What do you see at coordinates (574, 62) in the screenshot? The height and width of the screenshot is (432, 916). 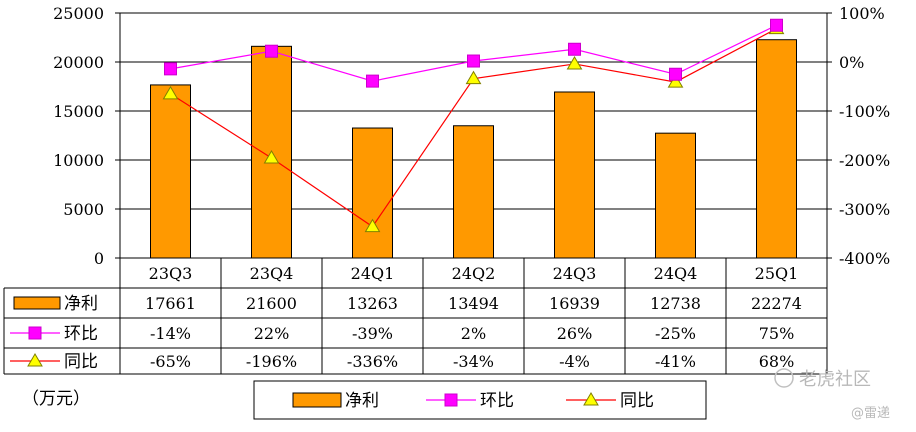 I see `yoy-point-24Q3` at bounding box center [574, 62].